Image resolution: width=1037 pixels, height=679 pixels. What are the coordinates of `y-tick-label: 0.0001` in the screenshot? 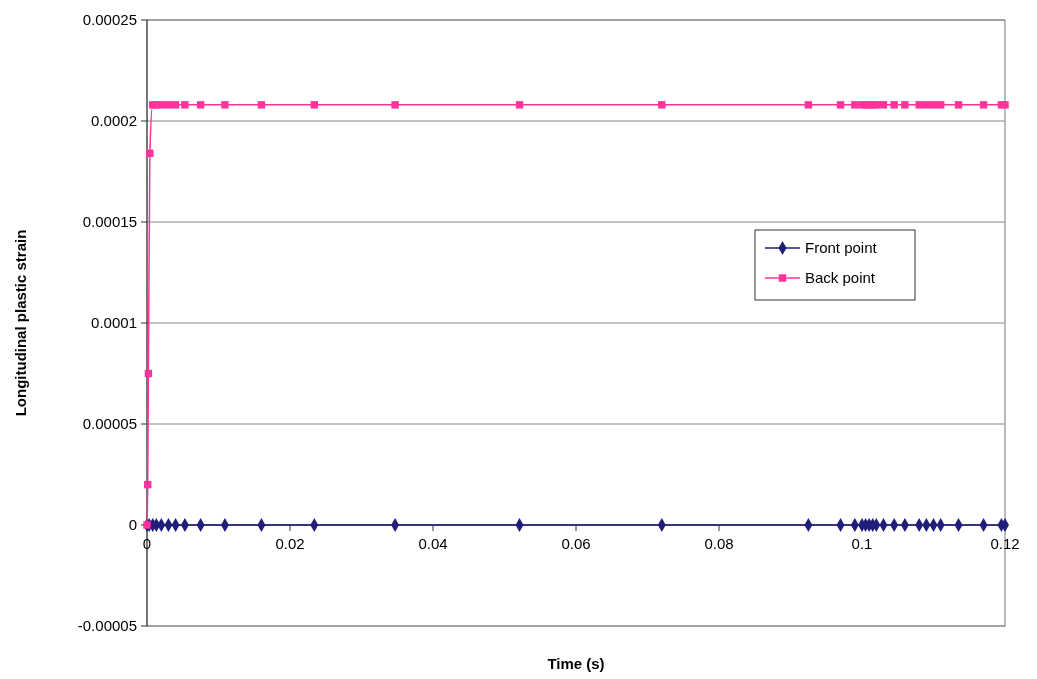 It's located at (114, 323).